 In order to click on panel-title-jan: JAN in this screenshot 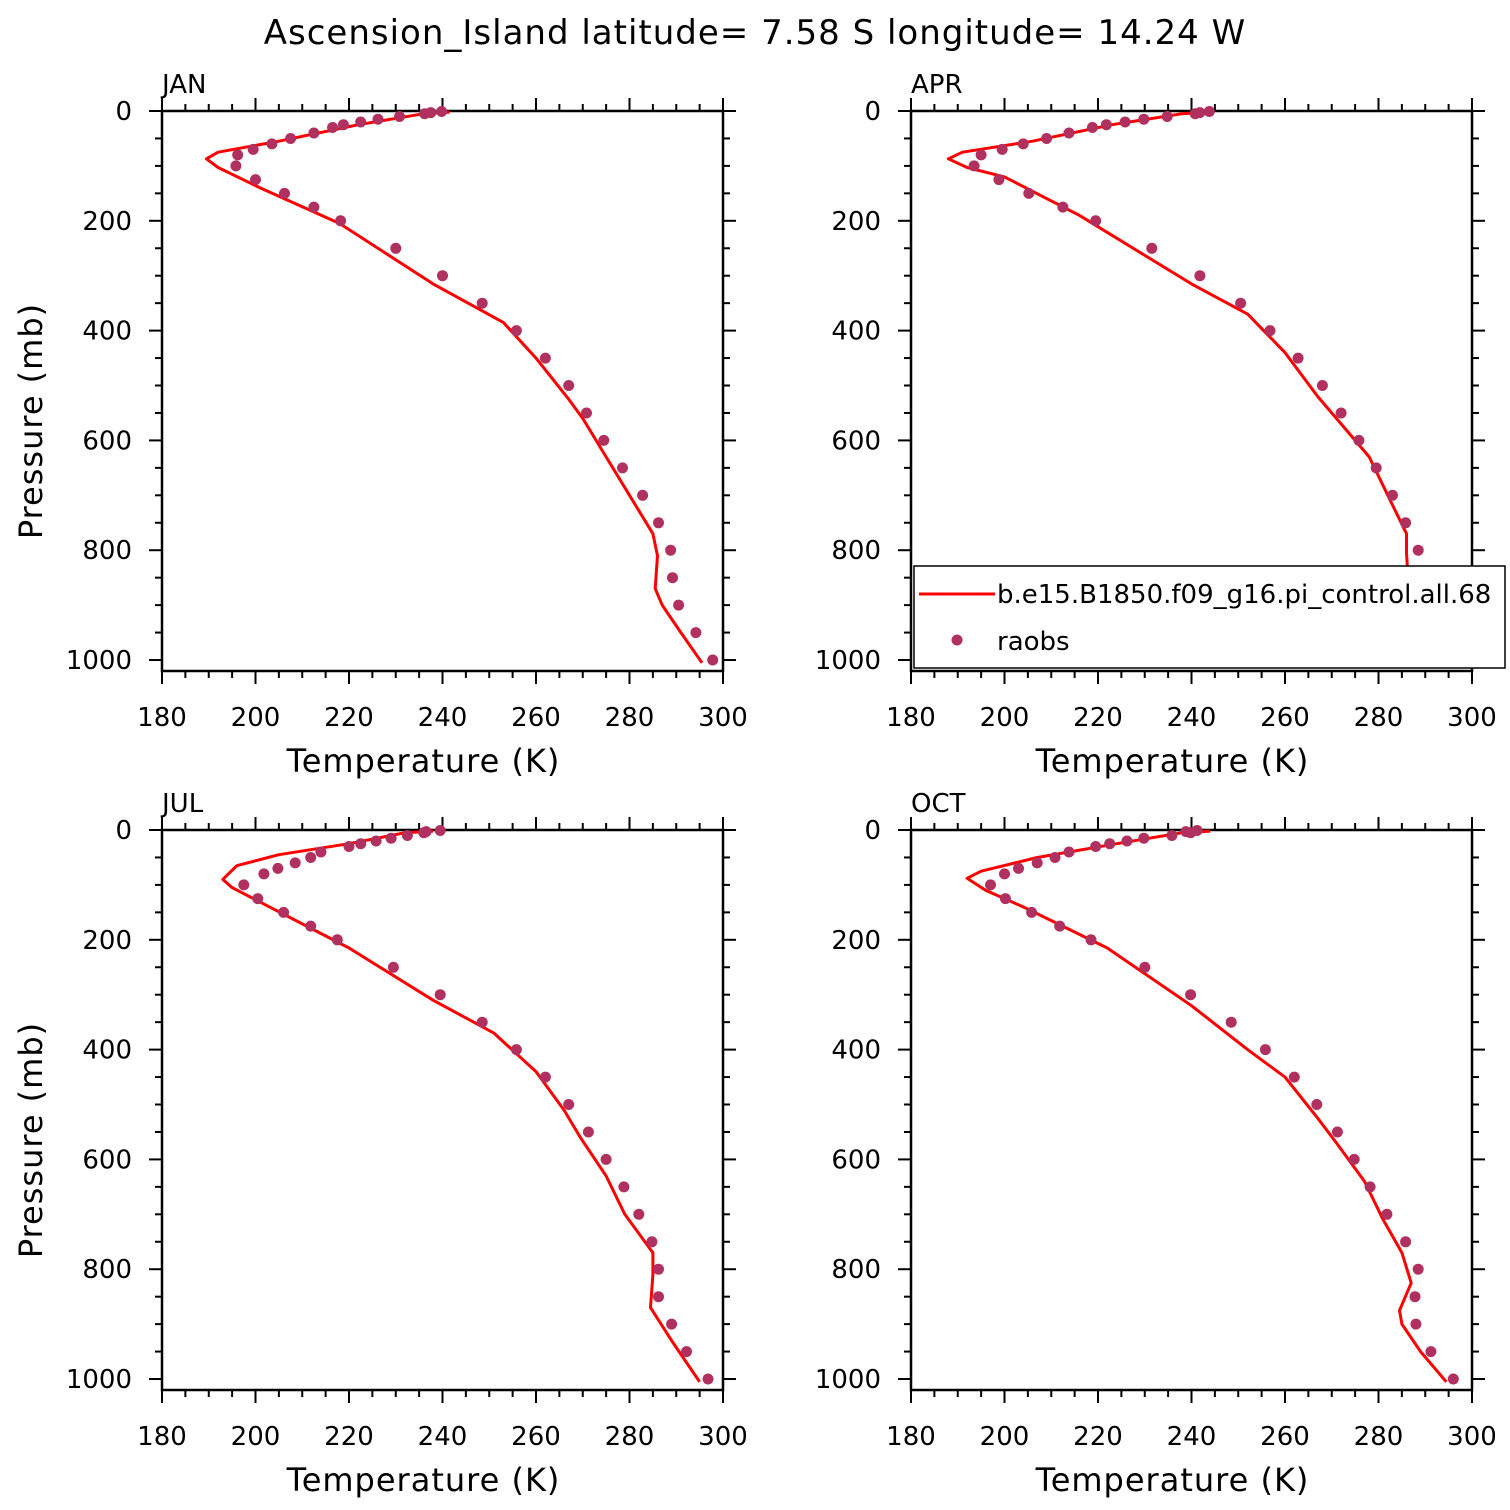, I will do `click(183, 85)`.